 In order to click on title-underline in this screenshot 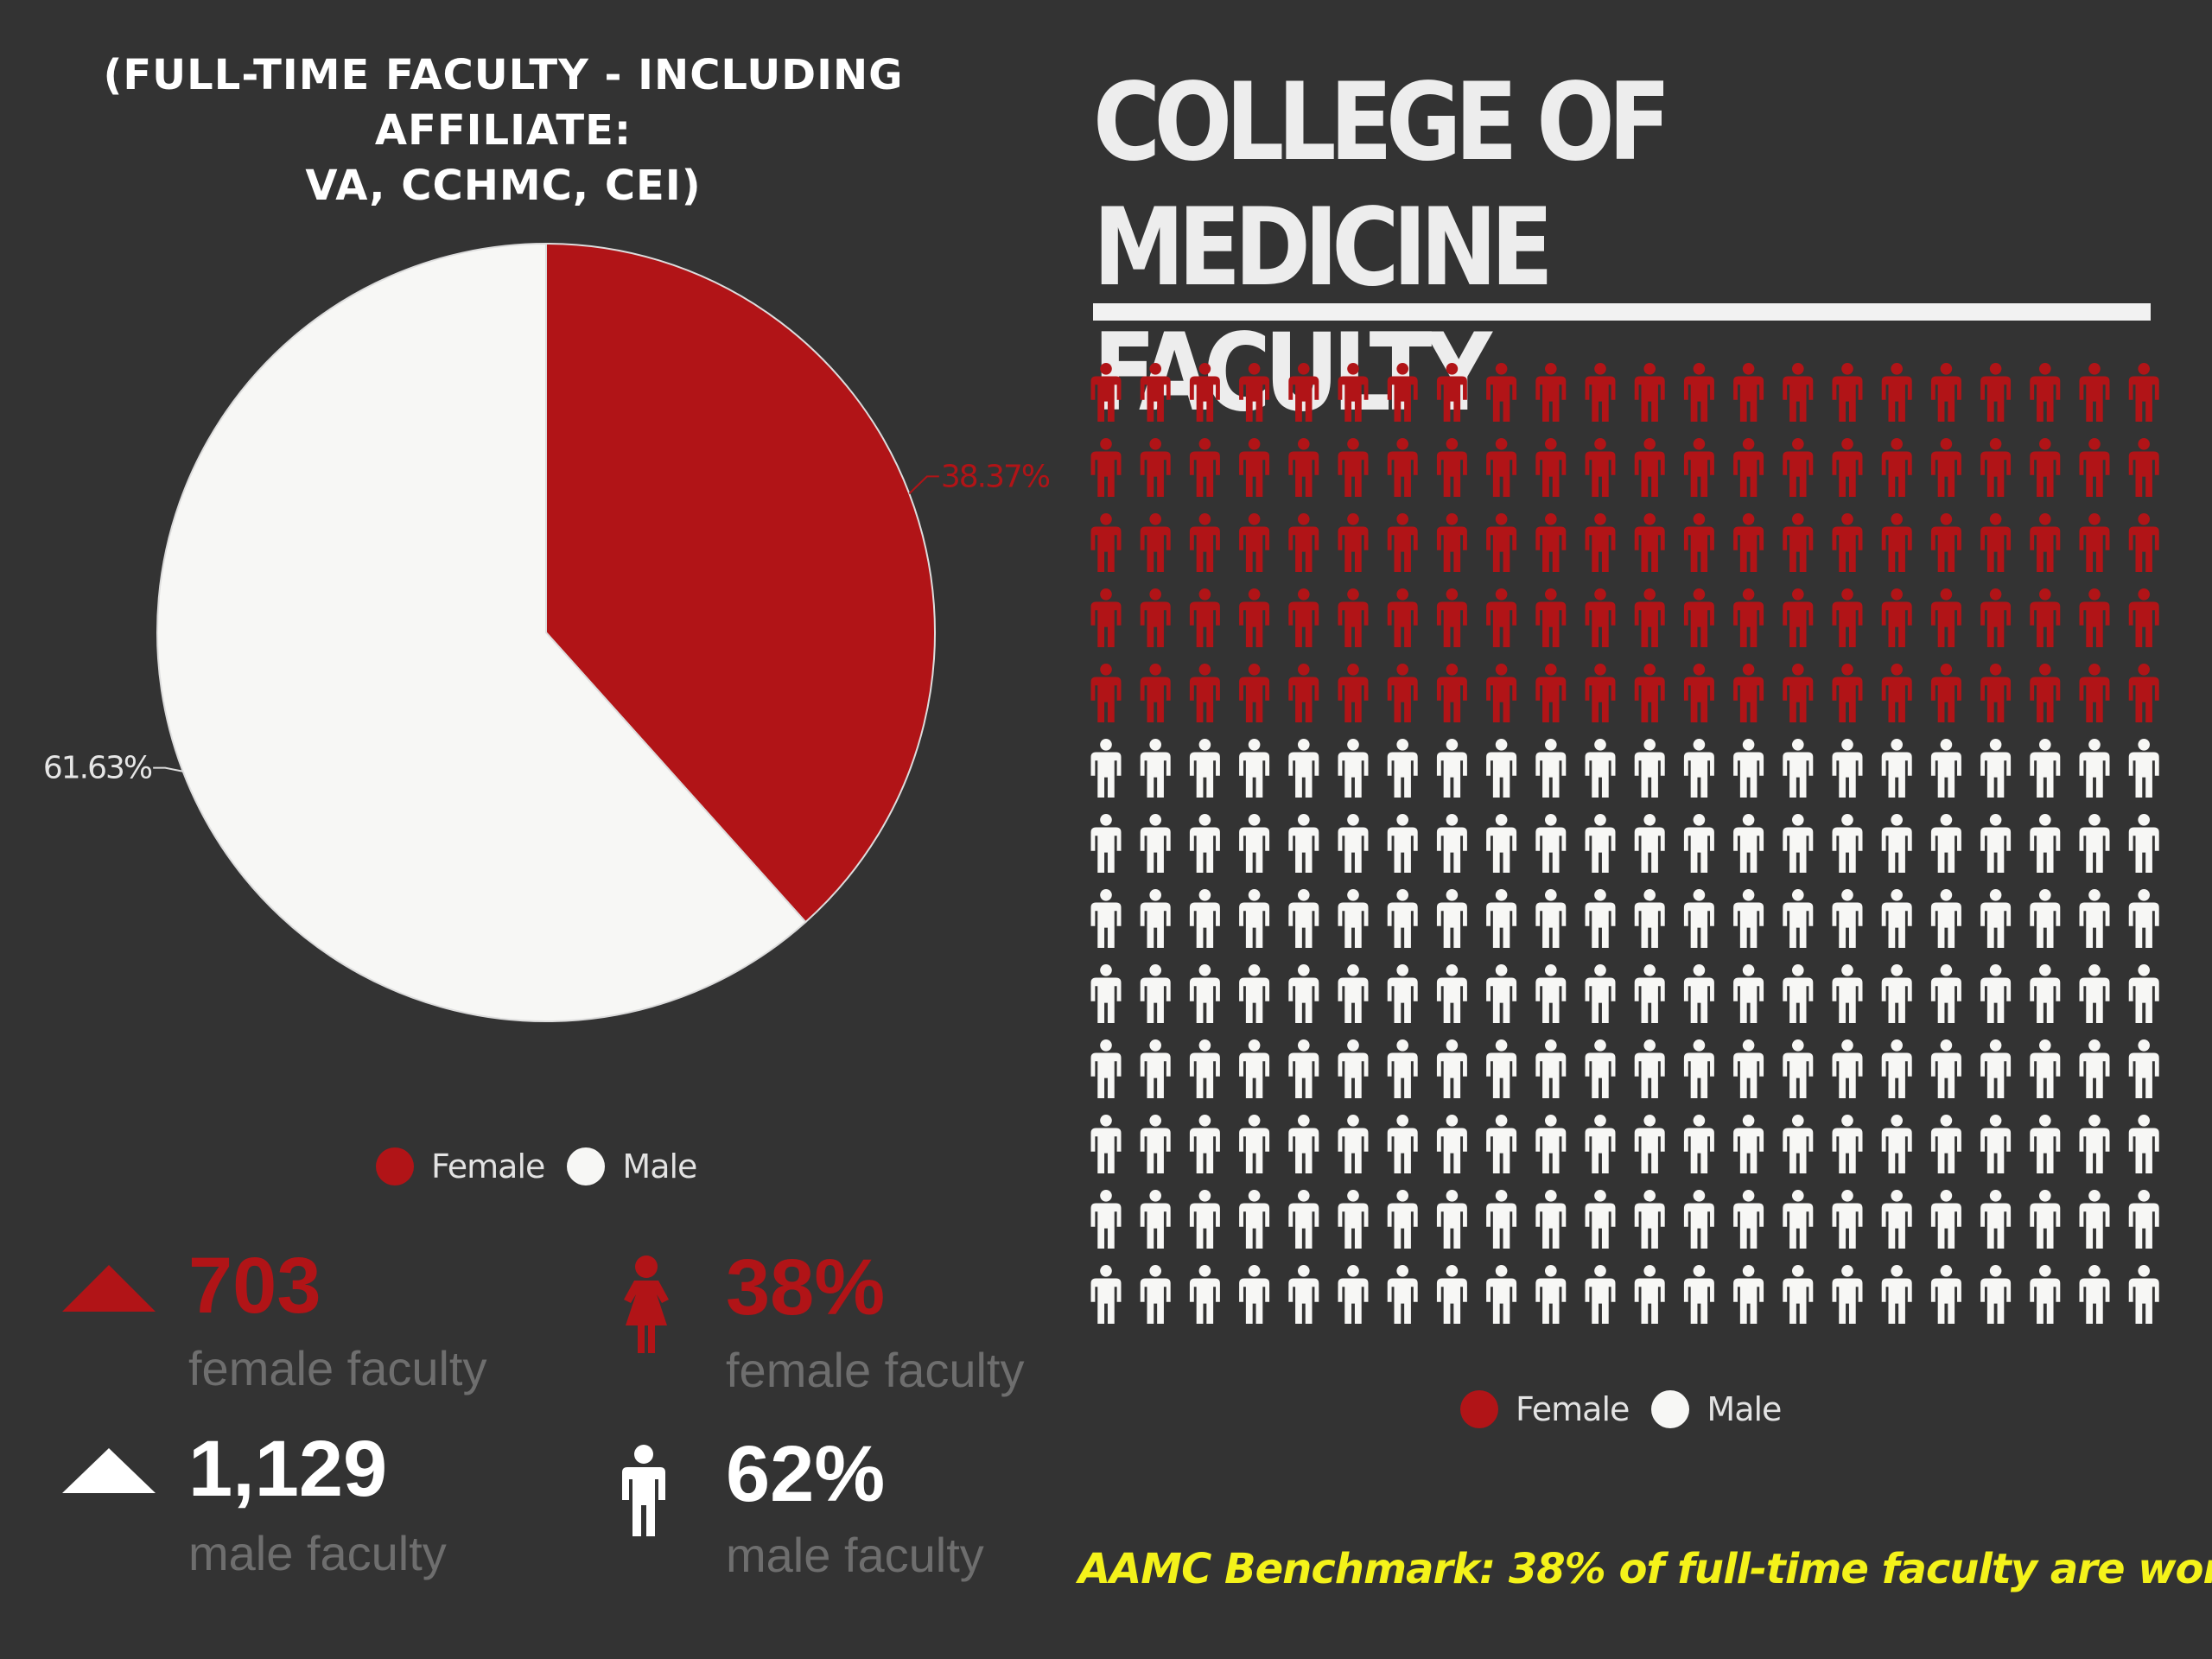, I will do `click(1622, 312)`.